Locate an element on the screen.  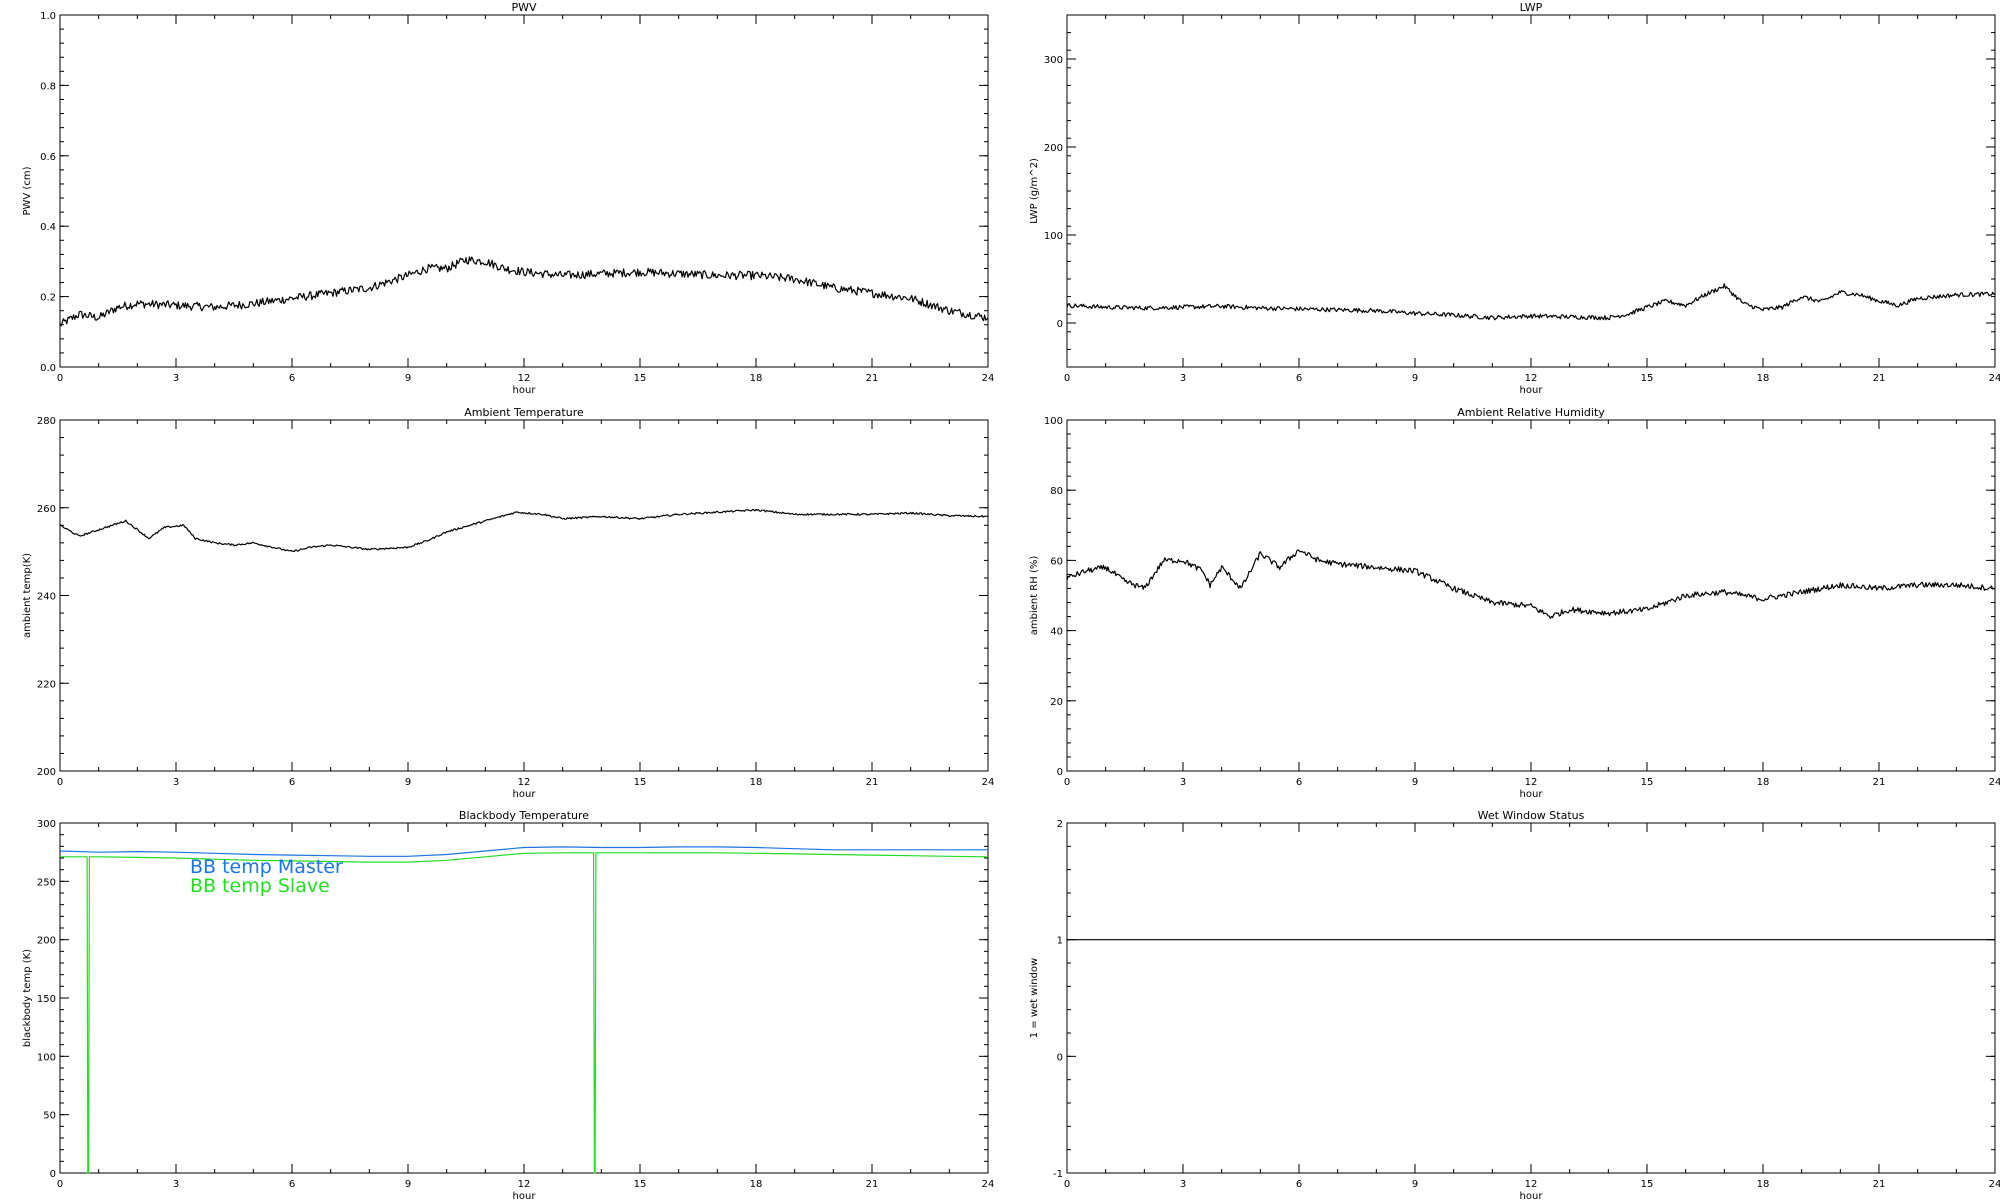
y-tick-label: 260 is located at coordinates (46, 509).